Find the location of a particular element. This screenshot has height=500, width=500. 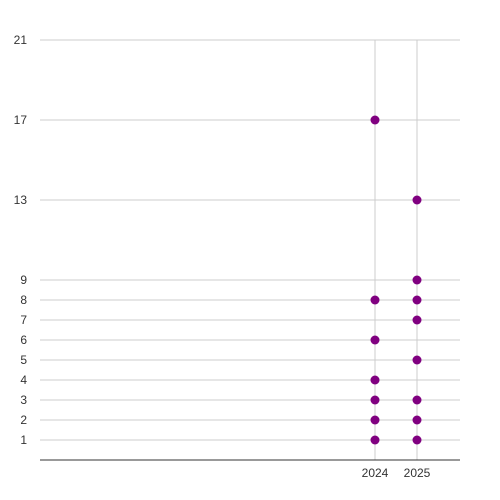

x-tick-label: 2025 is located at coordinates (417, 473).